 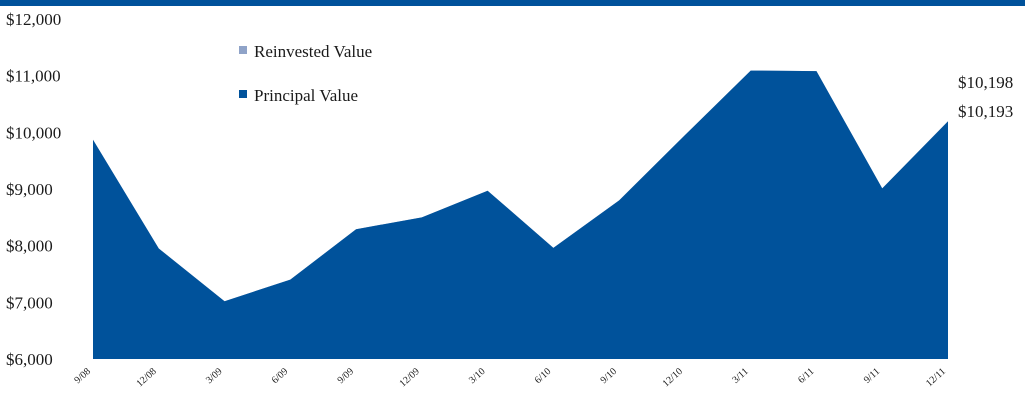 I want to click on x-tick-label: 3/09, so click(x=214, y=376).